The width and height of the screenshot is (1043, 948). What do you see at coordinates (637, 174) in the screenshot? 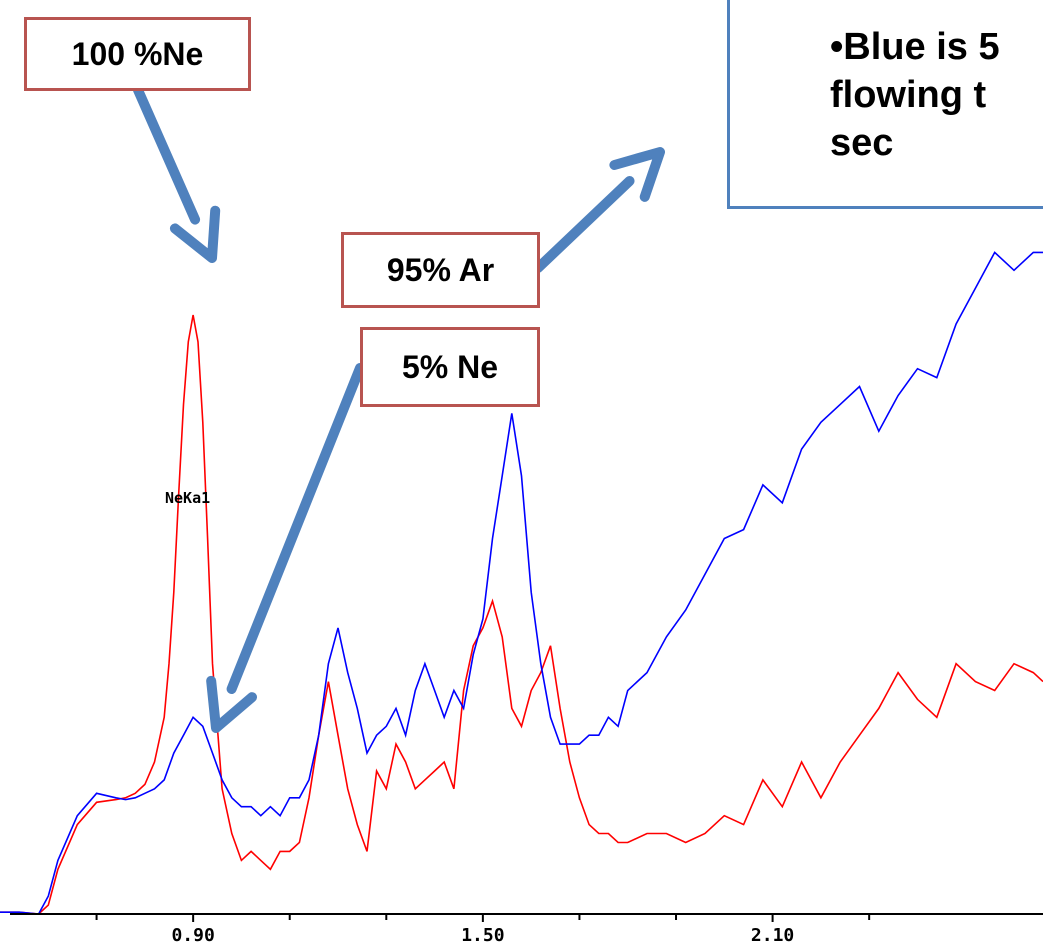
I see `arrow-95-ar-head` at bounding box center [637, 174].